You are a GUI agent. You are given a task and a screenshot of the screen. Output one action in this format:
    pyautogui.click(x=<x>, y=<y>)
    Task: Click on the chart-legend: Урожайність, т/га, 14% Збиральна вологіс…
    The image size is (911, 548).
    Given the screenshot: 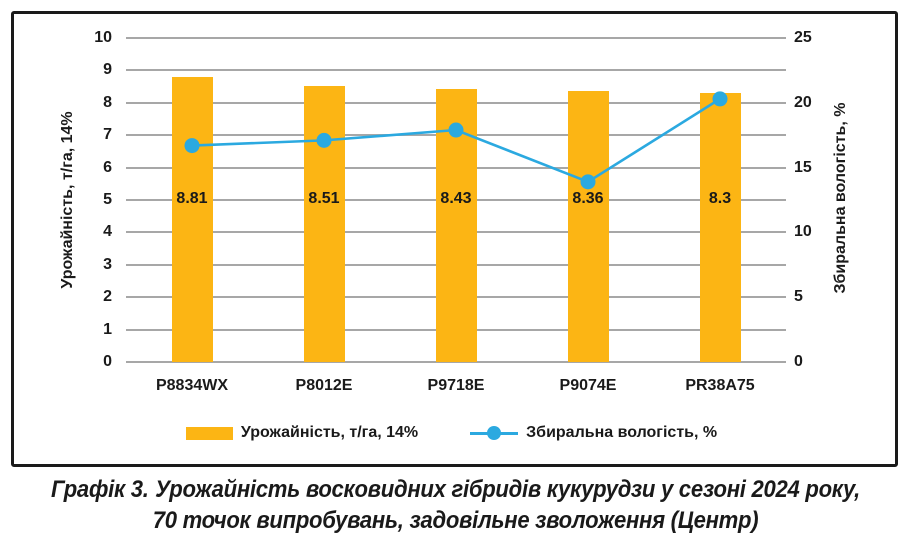 What is the action you would take?
    pyautogui.click(x=451, y=433)
    